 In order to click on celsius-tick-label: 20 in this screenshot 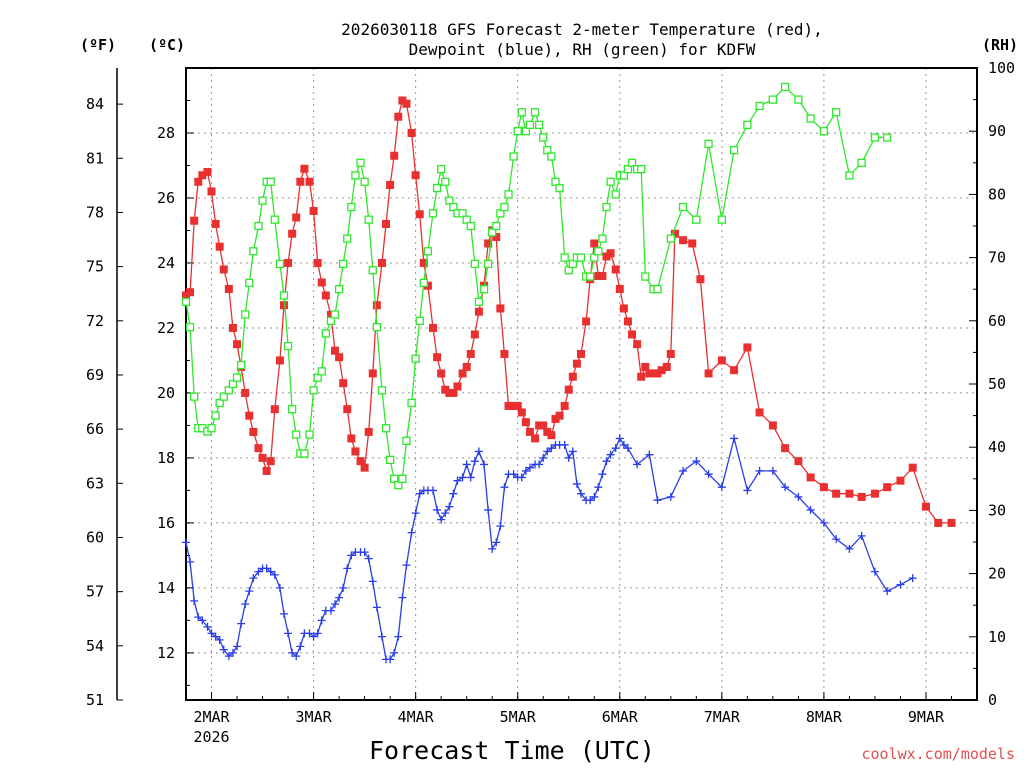, I will do `click(166, 393)`.